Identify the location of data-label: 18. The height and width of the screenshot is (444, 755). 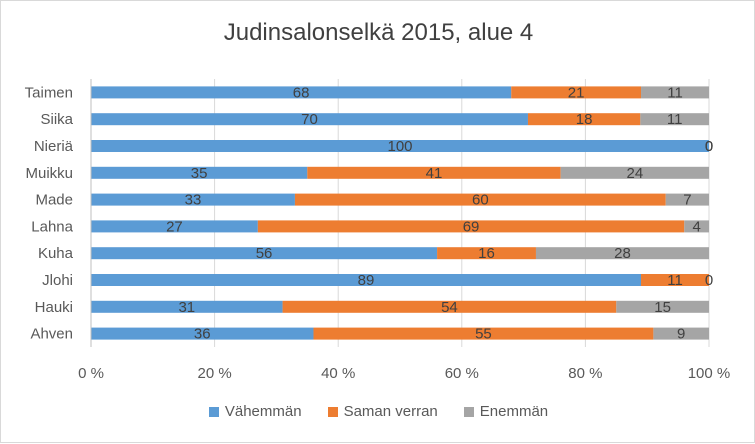
(584, 119).